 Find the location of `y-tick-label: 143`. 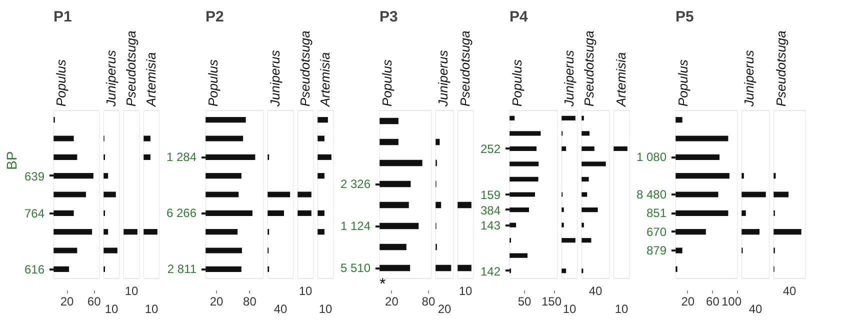

y-tick-label: 143 is located at coordinates (490, 225).